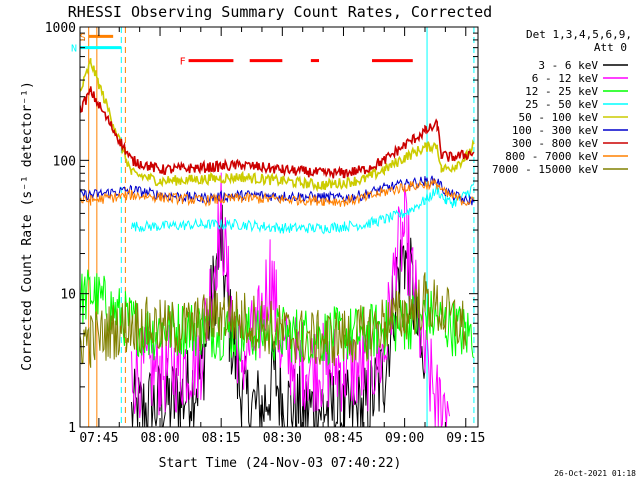 The width and height of the screenshot is (640, 480). Describe the element at coordinates (404, 438) in the screenshot. I see `x-tick-label-5: 09:00` at that location.